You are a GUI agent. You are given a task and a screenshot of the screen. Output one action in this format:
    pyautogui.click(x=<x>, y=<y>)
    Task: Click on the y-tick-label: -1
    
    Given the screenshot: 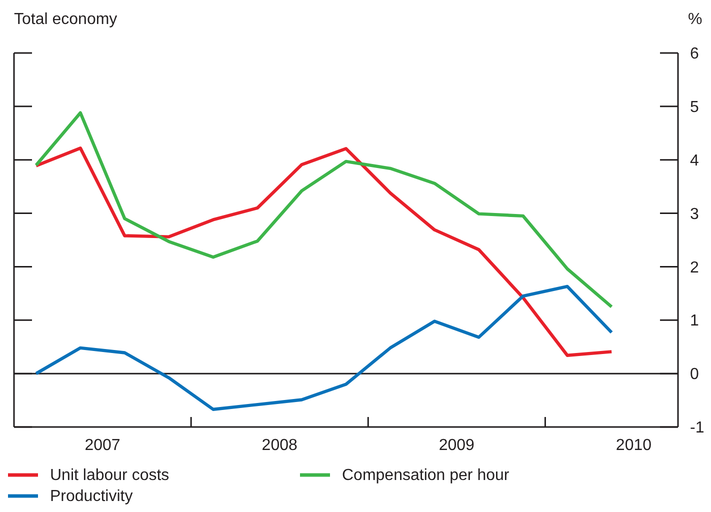 What is the action you would take?
    pyautogui.click(x=697, y=428)
    